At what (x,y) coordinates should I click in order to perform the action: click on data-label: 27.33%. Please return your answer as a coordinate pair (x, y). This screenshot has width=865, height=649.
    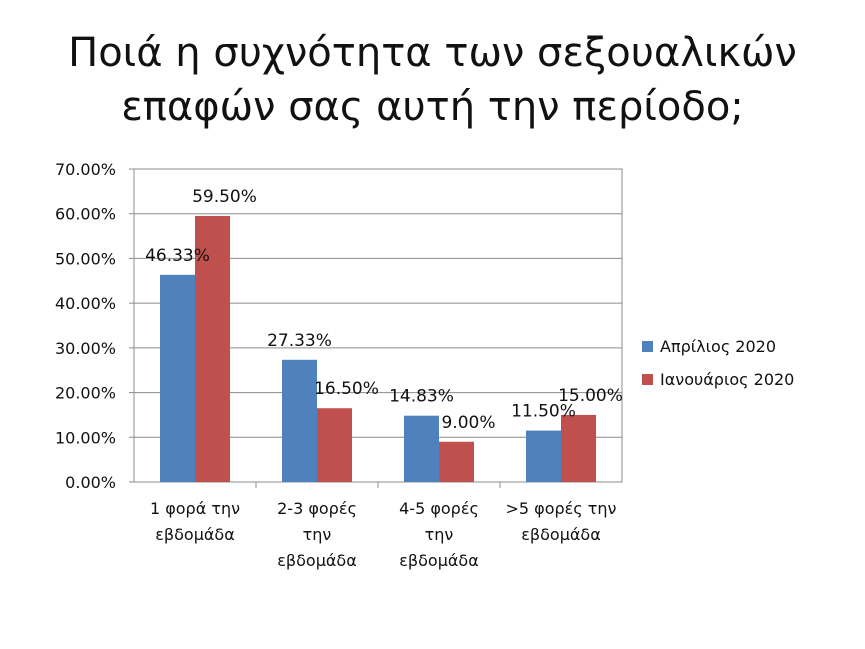
    Looking at the image, I should click on (299, 341).